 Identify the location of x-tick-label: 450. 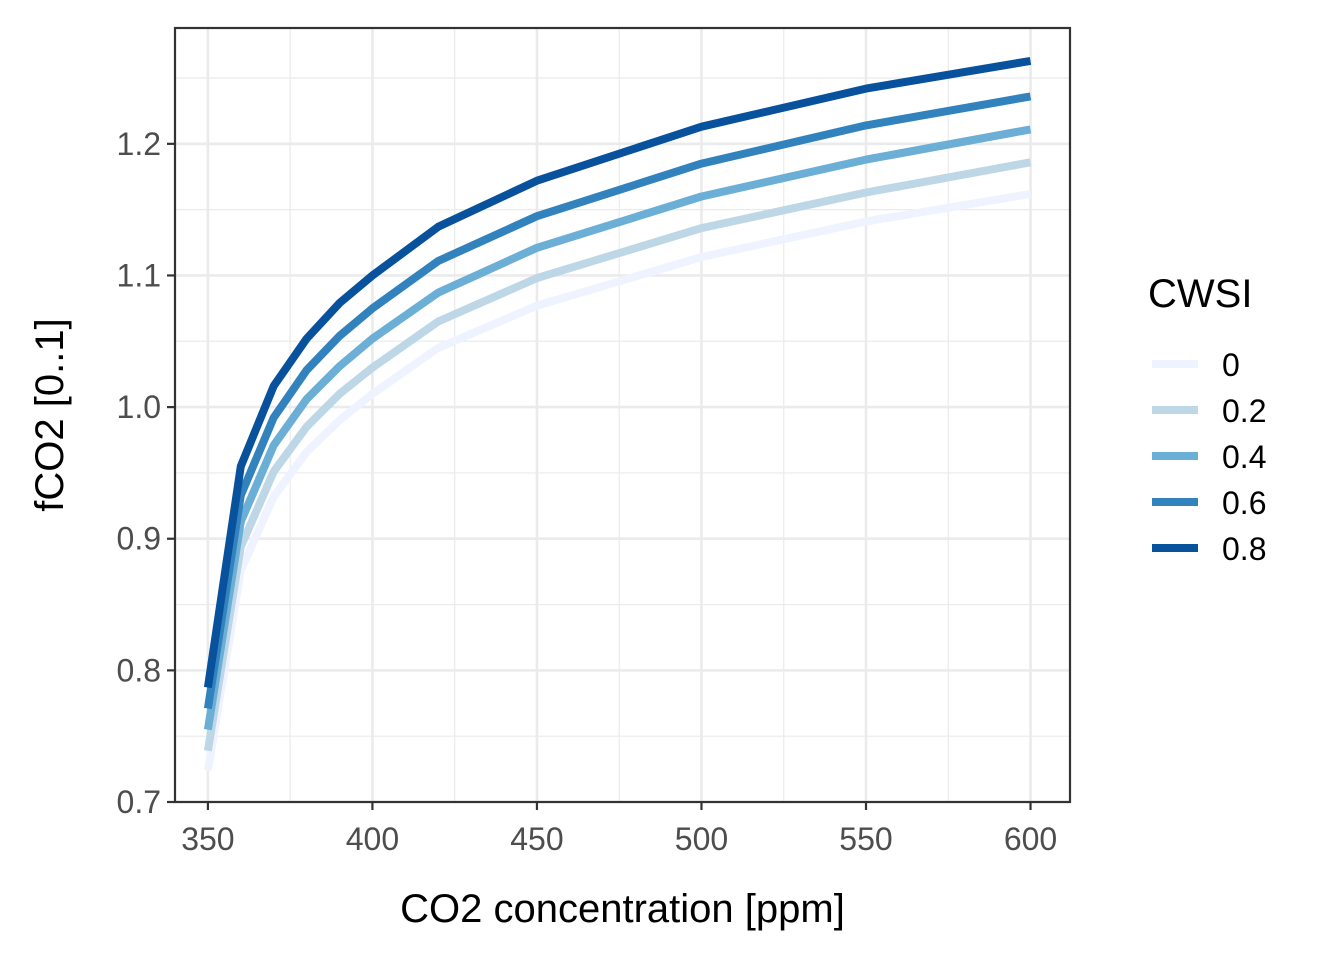
(536, 839).